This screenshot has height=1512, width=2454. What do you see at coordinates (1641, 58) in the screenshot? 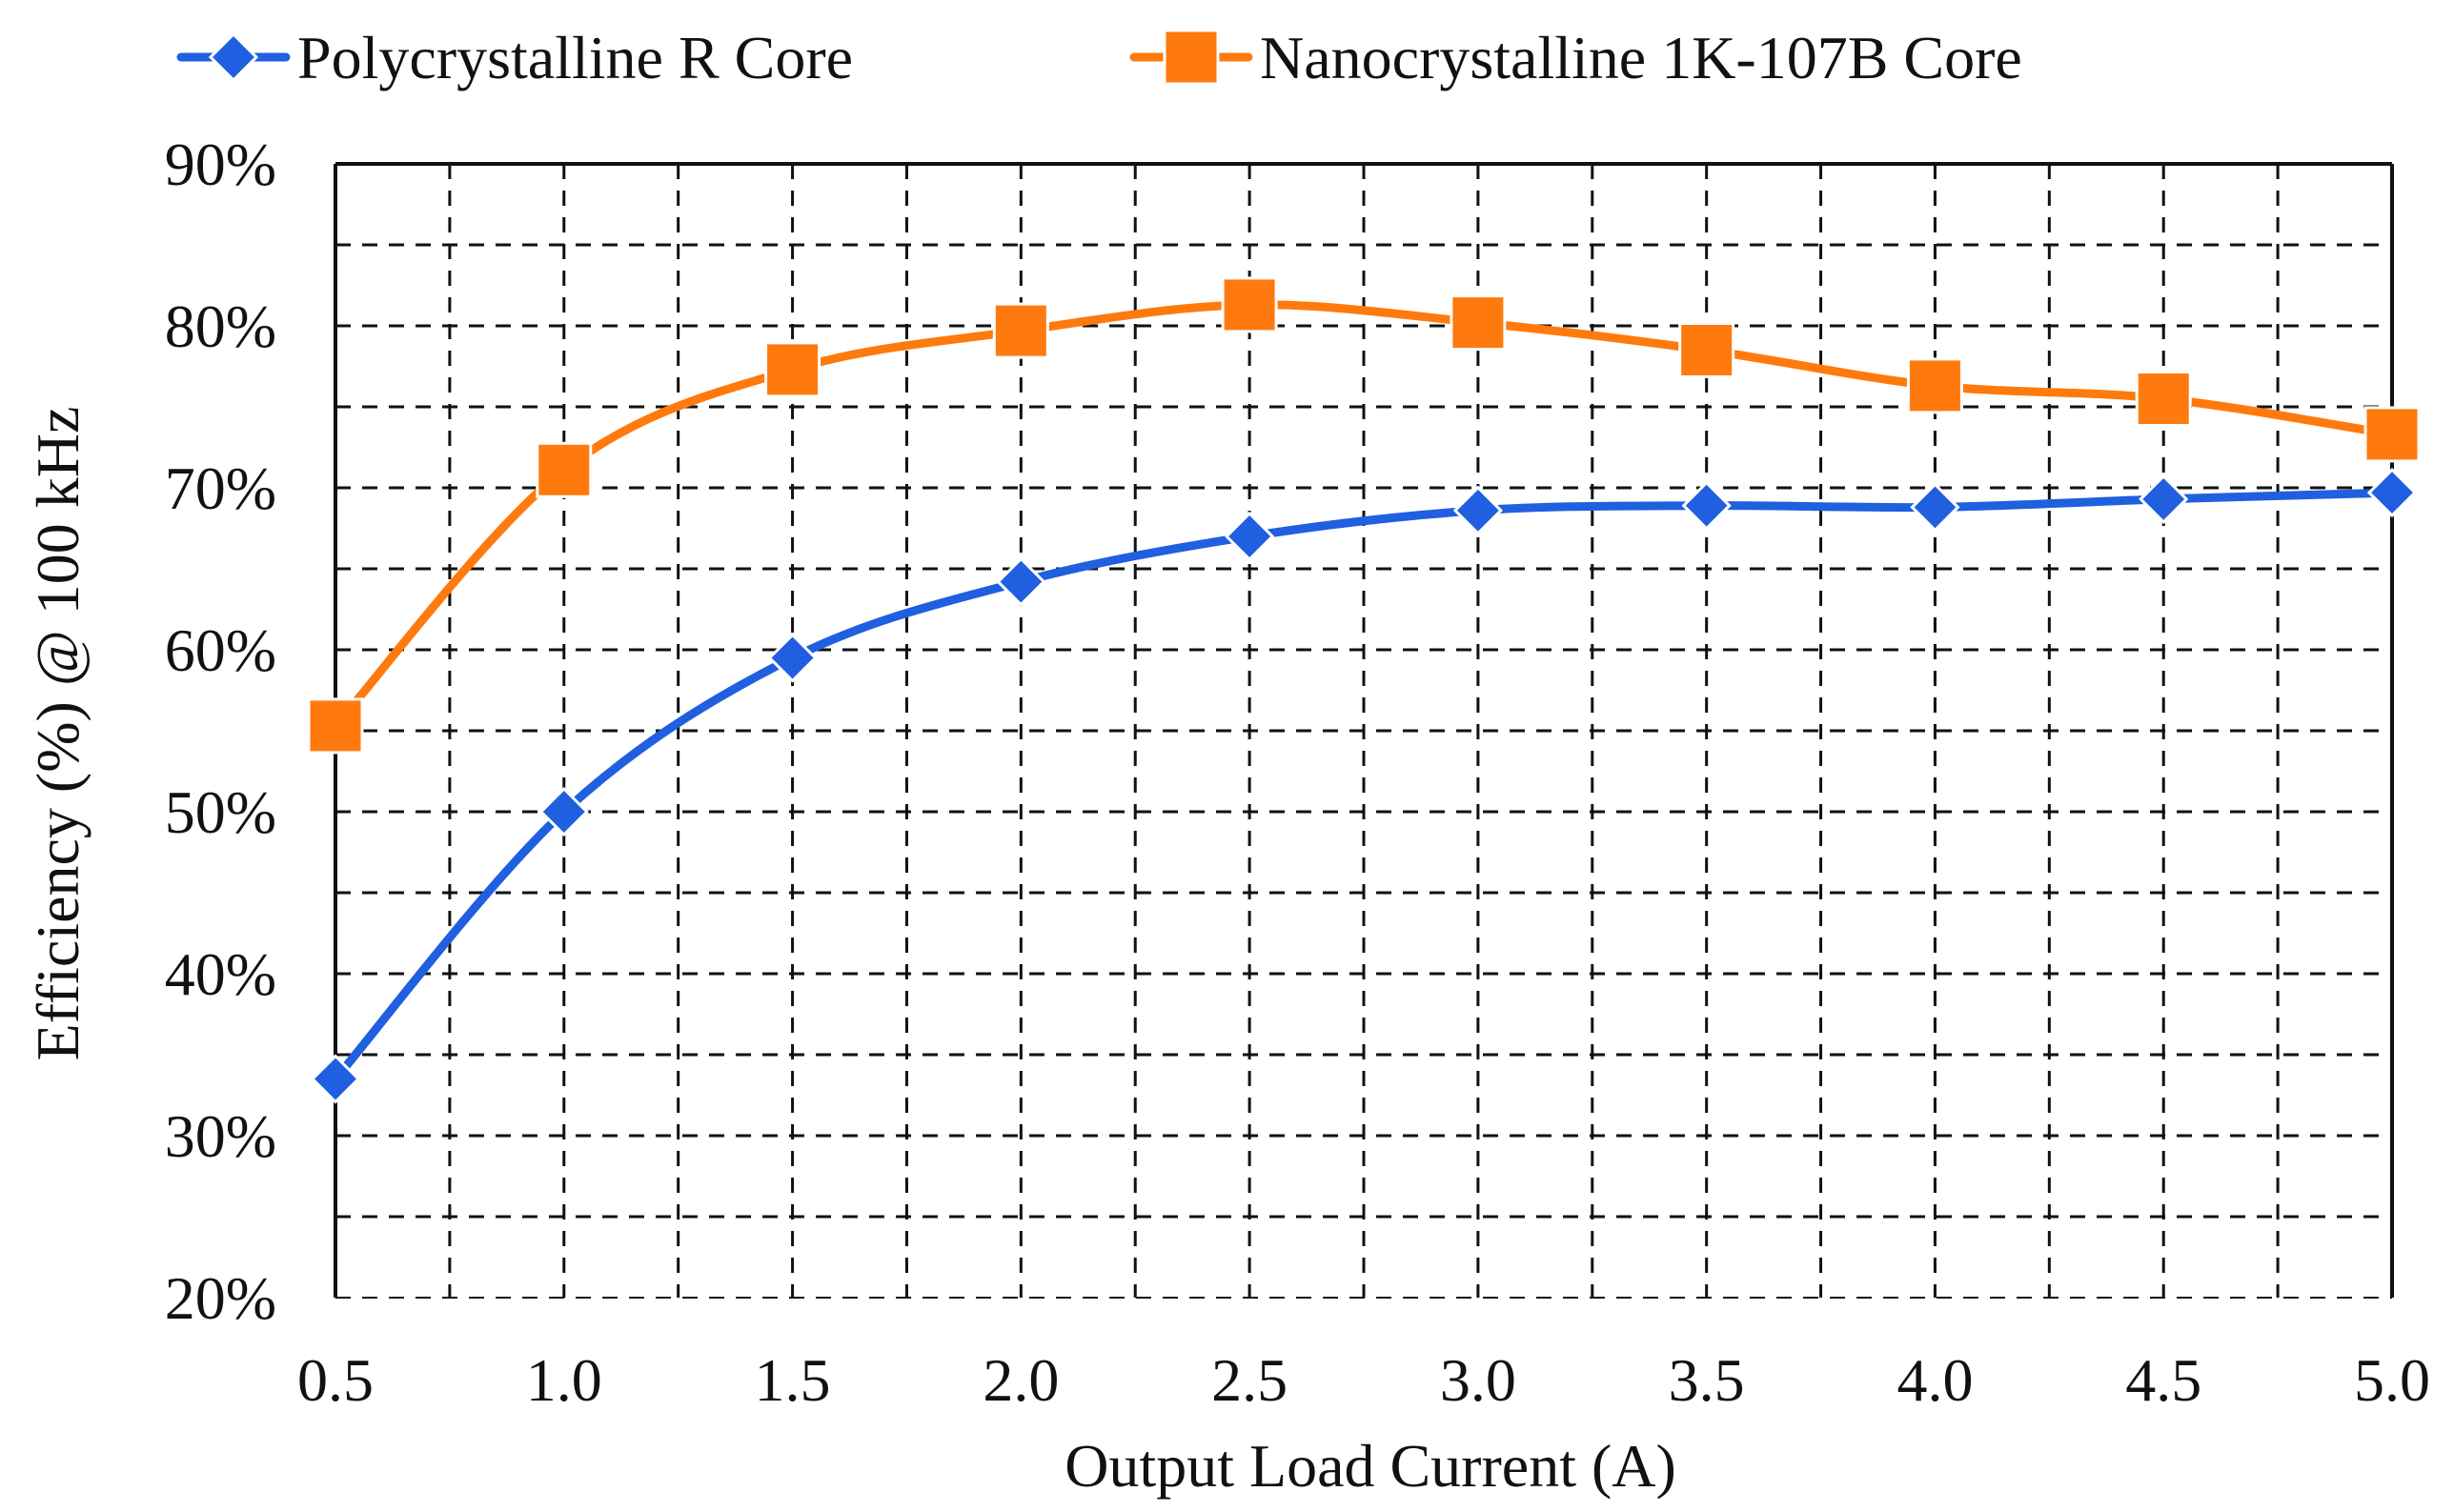
I see `legend-label: Nanocrystalline 1K-107B Core` at bounding box center [1641, 58].